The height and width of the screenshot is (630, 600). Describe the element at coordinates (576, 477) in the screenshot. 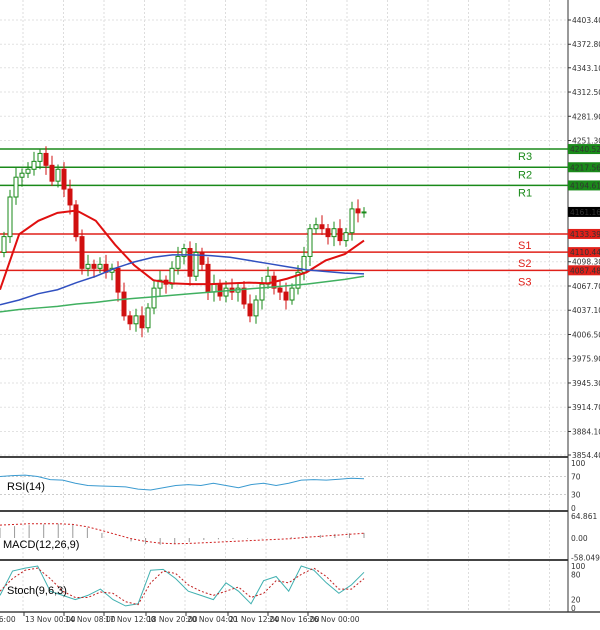

I see `rsi-tick: 70` at that location.